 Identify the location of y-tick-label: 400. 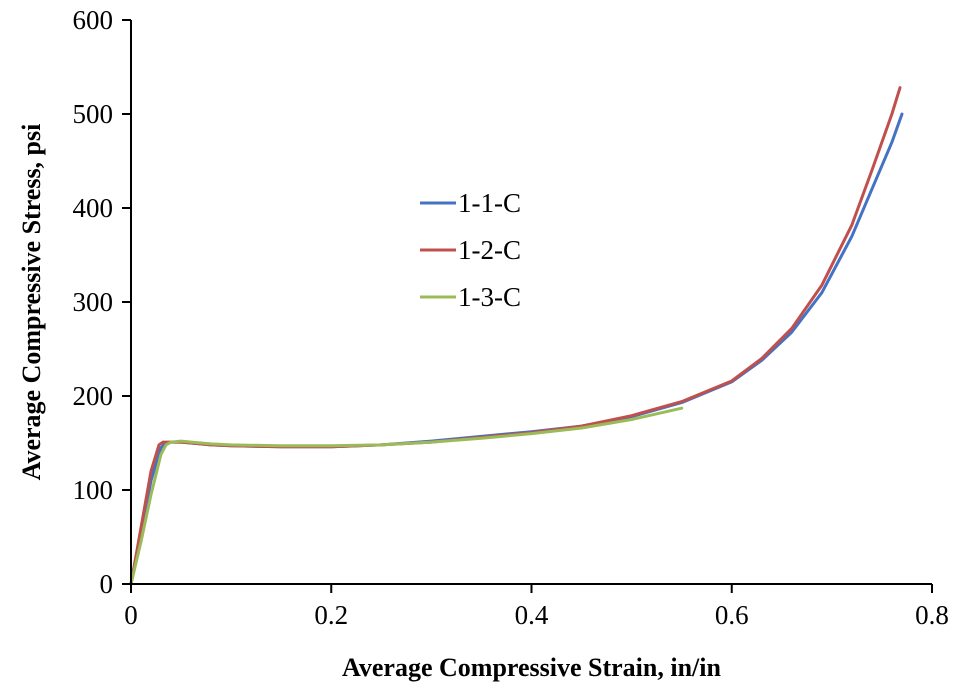
(93, 208).